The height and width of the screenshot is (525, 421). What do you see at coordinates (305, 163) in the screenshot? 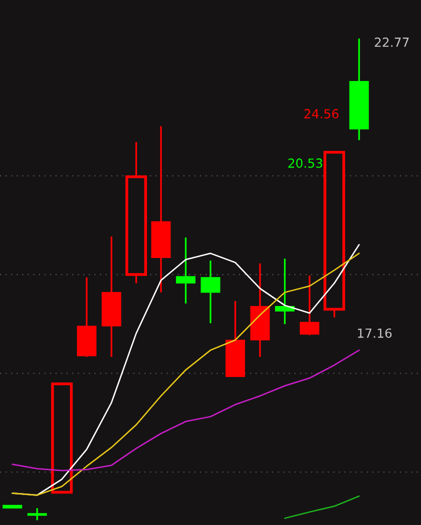
I see `annotation: 20.53` at bounding box center [305, 163].